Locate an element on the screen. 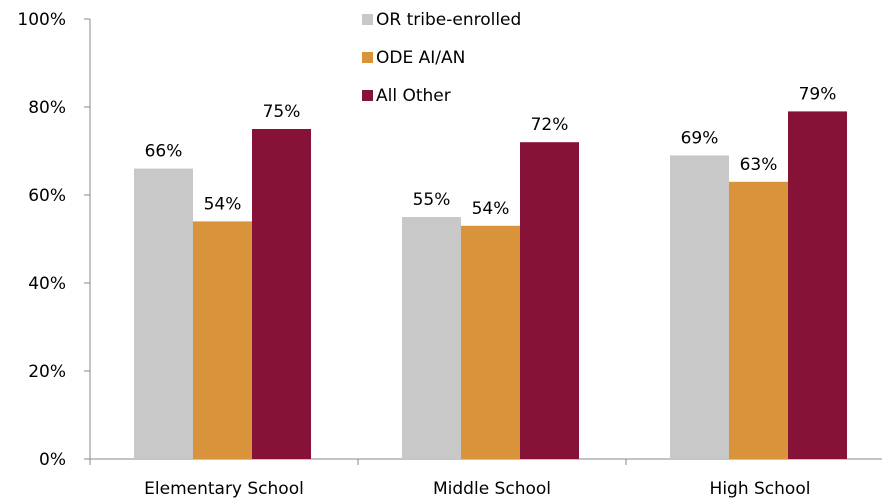 This screenshot has width=882, height=501. y-tick-label: 60% is located at coordinates (47, 196).